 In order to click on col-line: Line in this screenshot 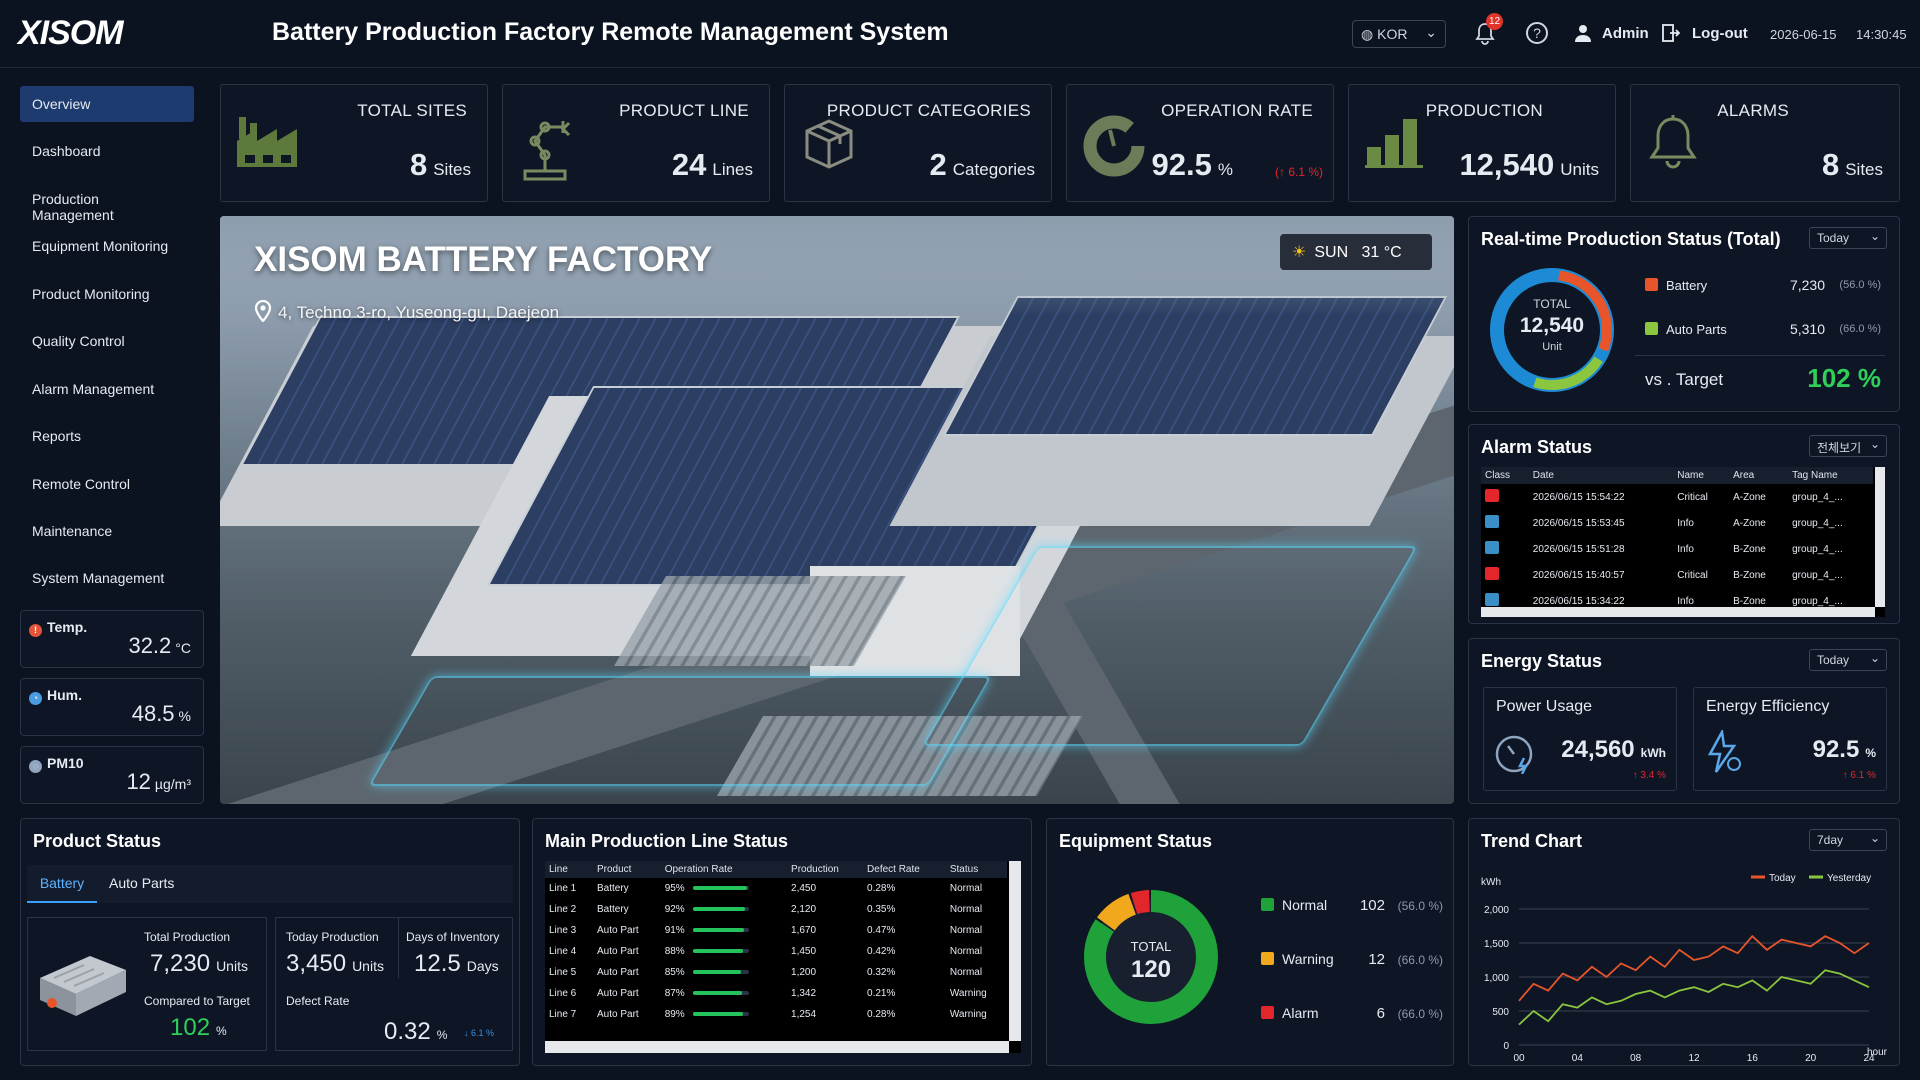, I will do `click(569, 869)`.